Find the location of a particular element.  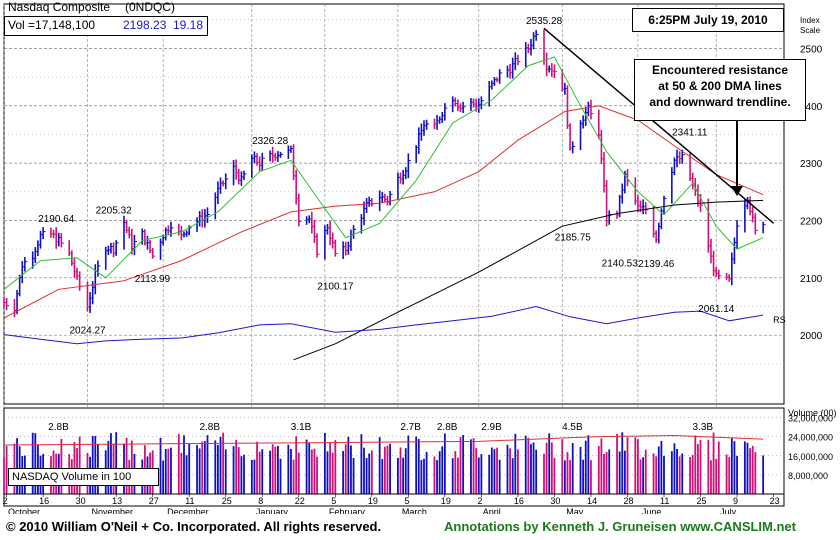

day-tick-label: 8 is located at coordinates (260, 501).